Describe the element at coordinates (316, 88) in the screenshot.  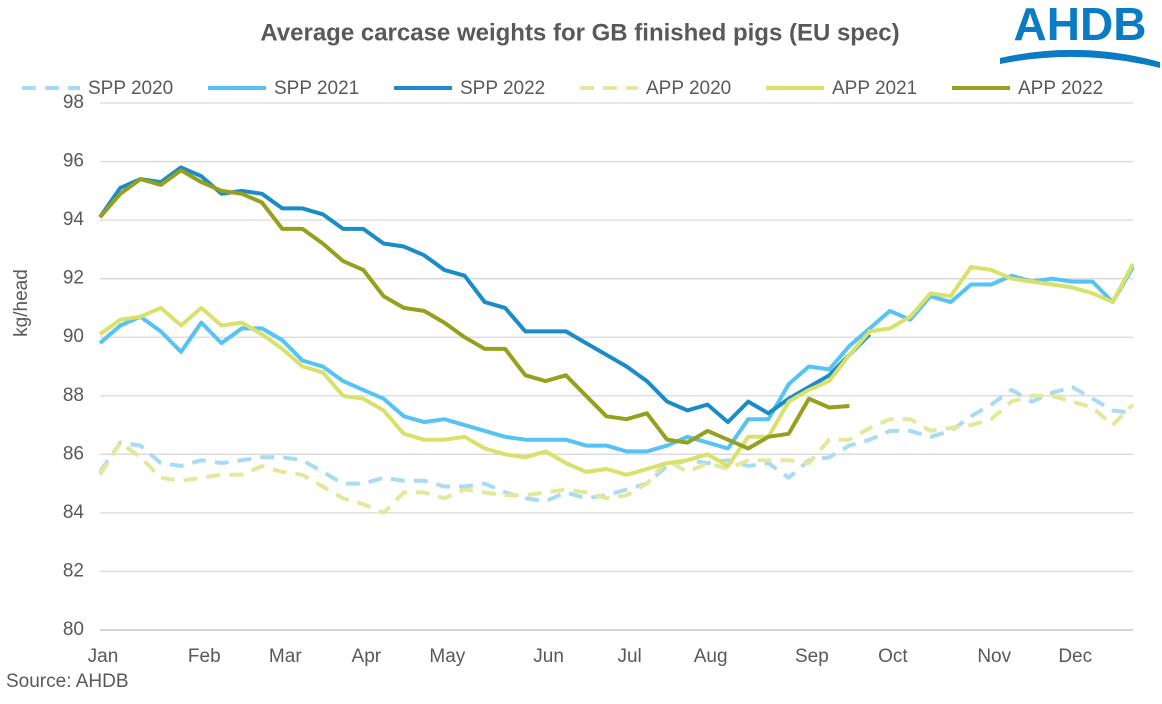
I see `legend-label: SPP 2021` at that location.